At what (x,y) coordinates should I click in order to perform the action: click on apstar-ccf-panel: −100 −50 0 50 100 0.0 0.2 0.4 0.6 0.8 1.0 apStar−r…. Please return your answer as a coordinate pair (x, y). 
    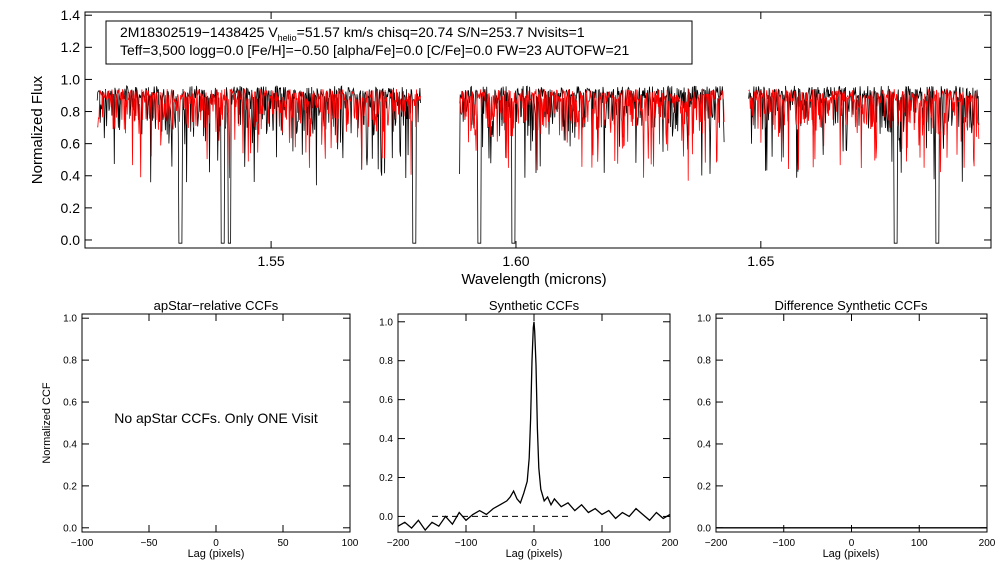
    Looking at the image, I should click on (200, 429).